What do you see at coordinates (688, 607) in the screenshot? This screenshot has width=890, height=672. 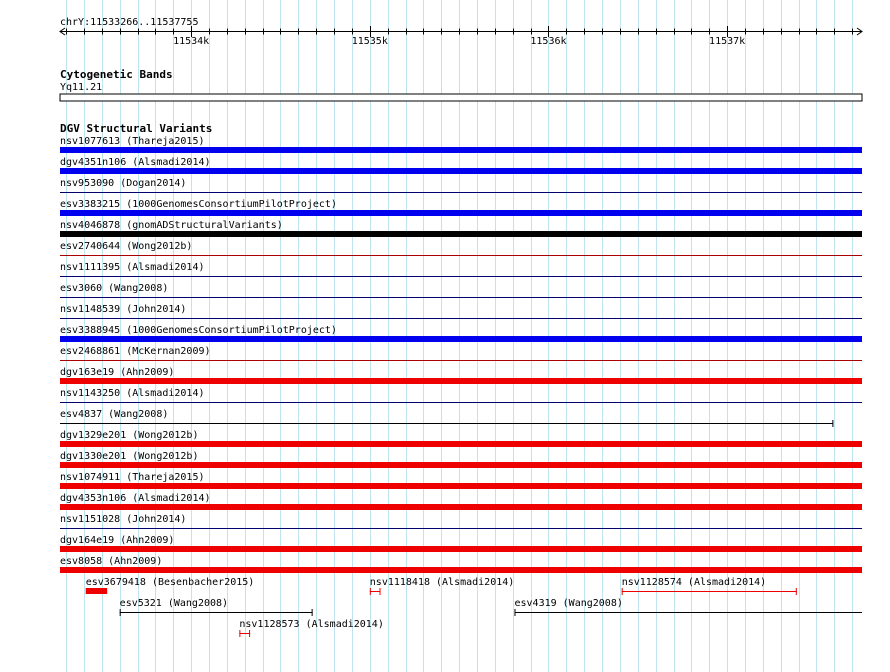 I see `dgv-variant-feature: esv4319 (Wang2008)` at bounding box center [688, 607].